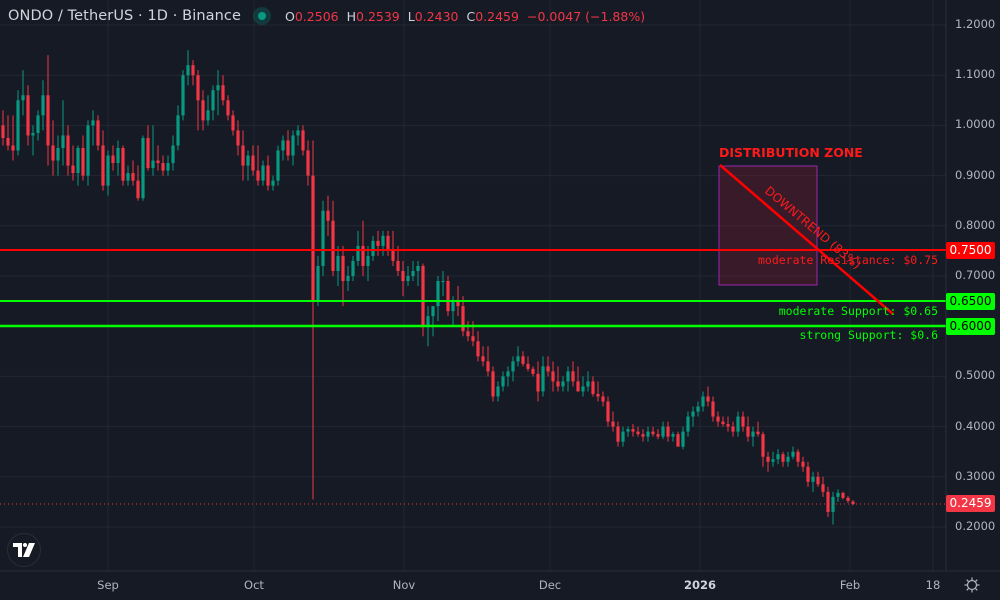  I want to click on close-key: C, so click(471, 16).